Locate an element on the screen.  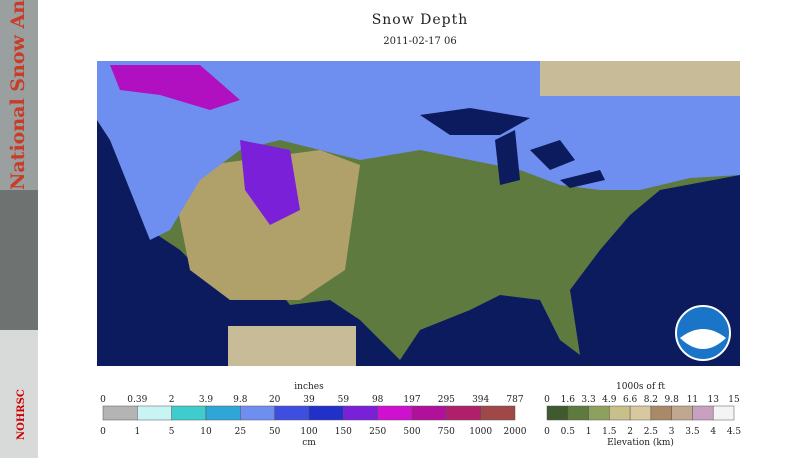
legend-label: 100 is located at coordinates (308, 432).